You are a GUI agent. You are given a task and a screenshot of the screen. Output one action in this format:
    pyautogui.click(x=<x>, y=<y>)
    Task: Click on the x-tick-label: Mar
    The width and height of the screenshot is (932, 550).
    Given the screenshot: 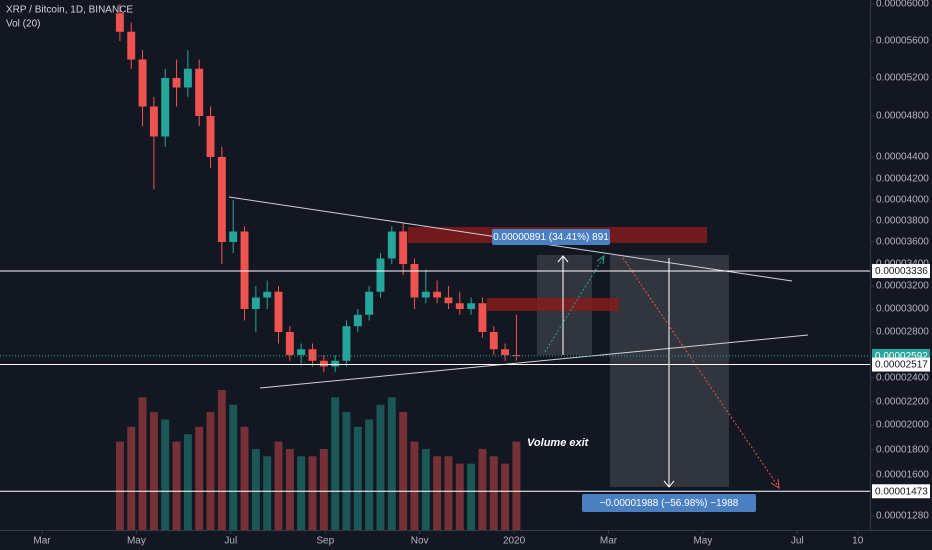 What is the action you would take?
    pyautogui.click(x=42, y=541)
    